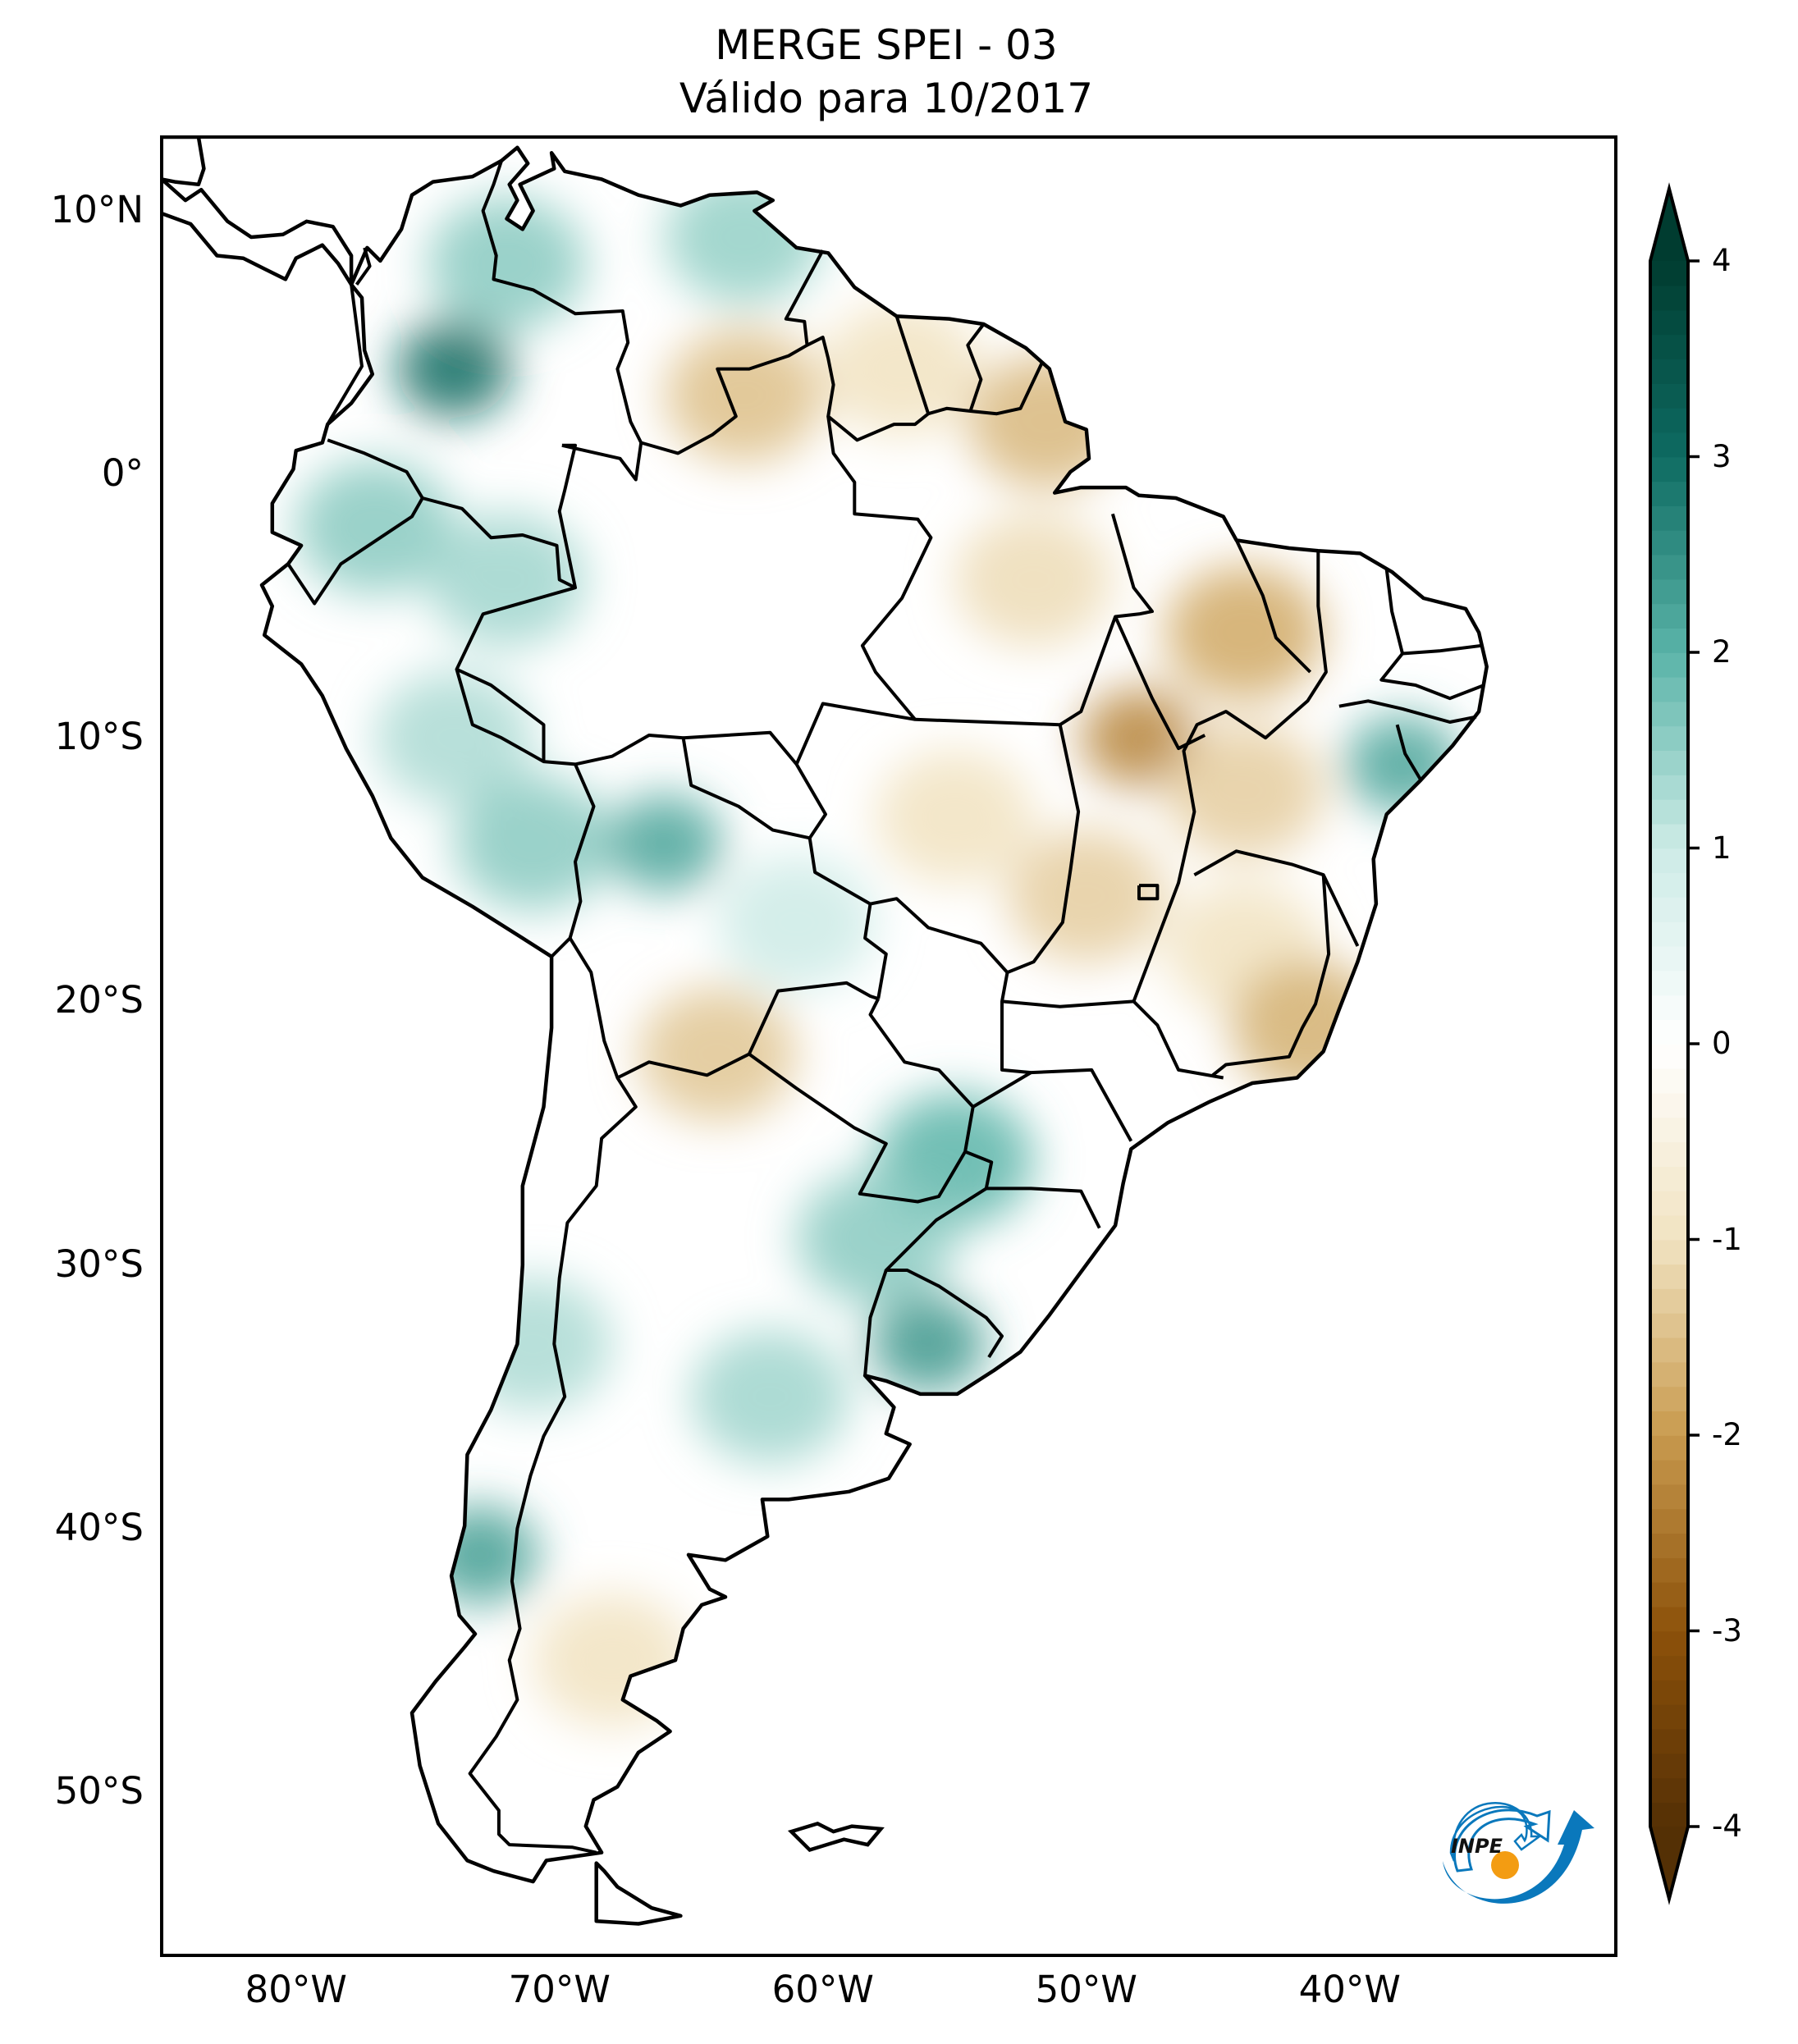 This screenshot has width=1798, height=2044. Describe the element at coordinates (1727, 1826) in the screenshot. I see `colorbar-tick-label: -4` at that location.